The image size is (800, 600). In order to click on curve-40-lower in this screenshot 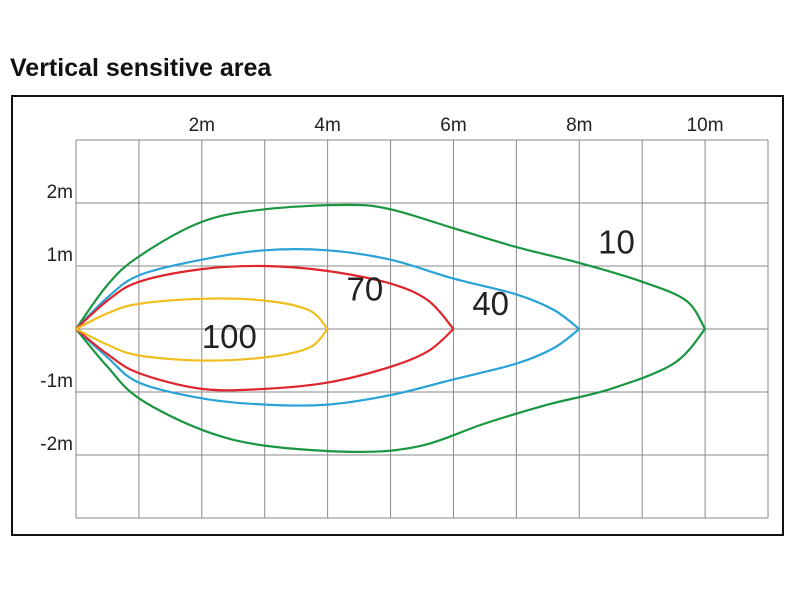, I will do `click(327, 367)`.